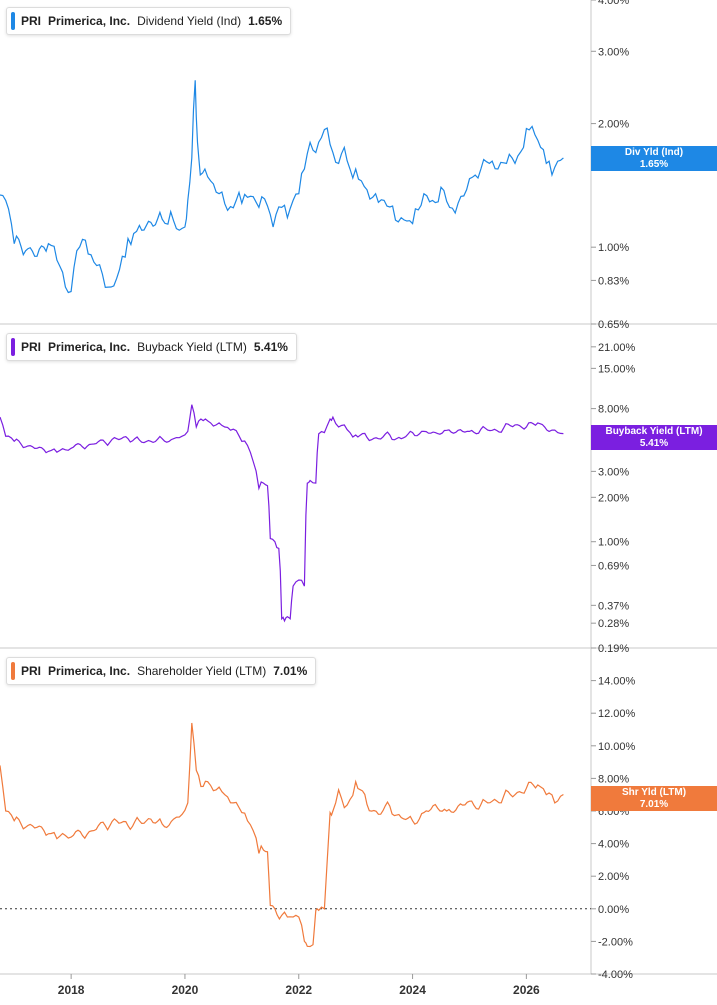  I want to click on legend-metric: Buyback Yield (LTM), so click(192, 347).